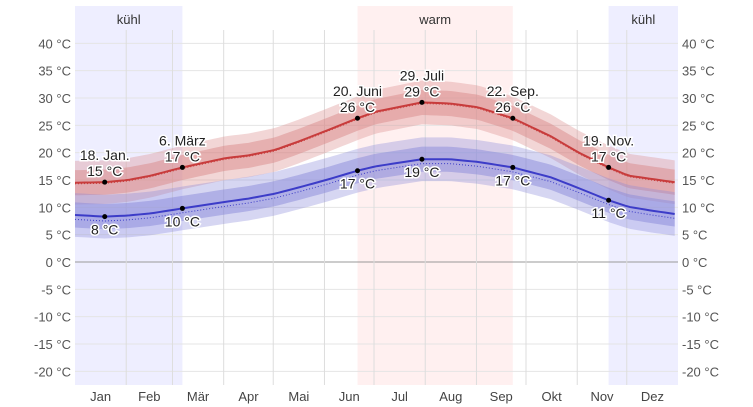 This screenshot has height=407, width=753. Describe the element at coordinates (52, 317) in the screenshot. I see `y-tick-left: -10 °C` at that location.